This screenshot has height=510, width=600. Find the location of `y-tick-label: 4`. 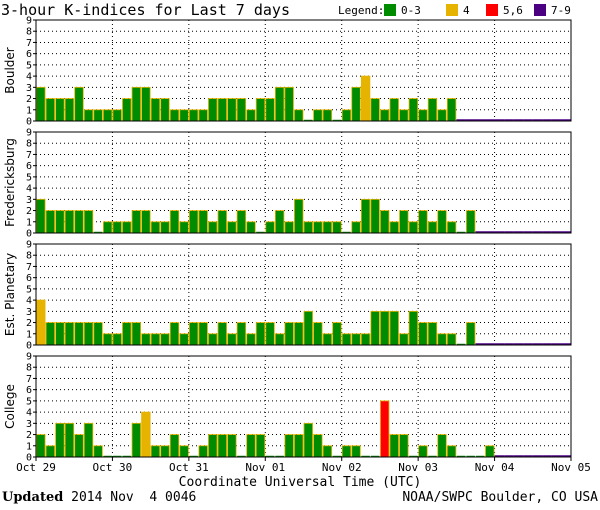

y-tick-label: 4 is located at coordinates (29, 413).